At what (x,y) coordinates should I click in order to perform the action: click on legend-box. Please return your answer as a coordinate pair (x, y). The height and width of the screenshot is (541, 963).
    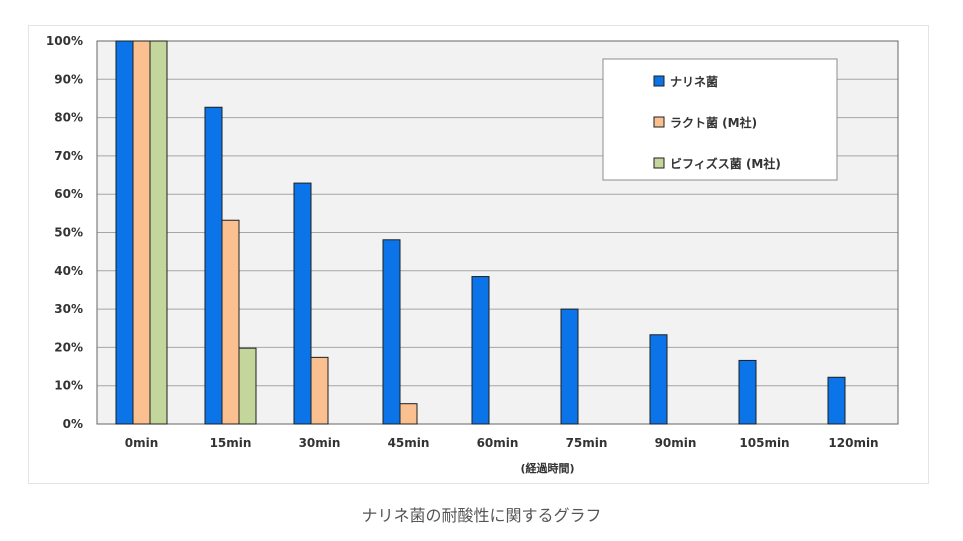
    Looking at the image, I should click on (720, 119).